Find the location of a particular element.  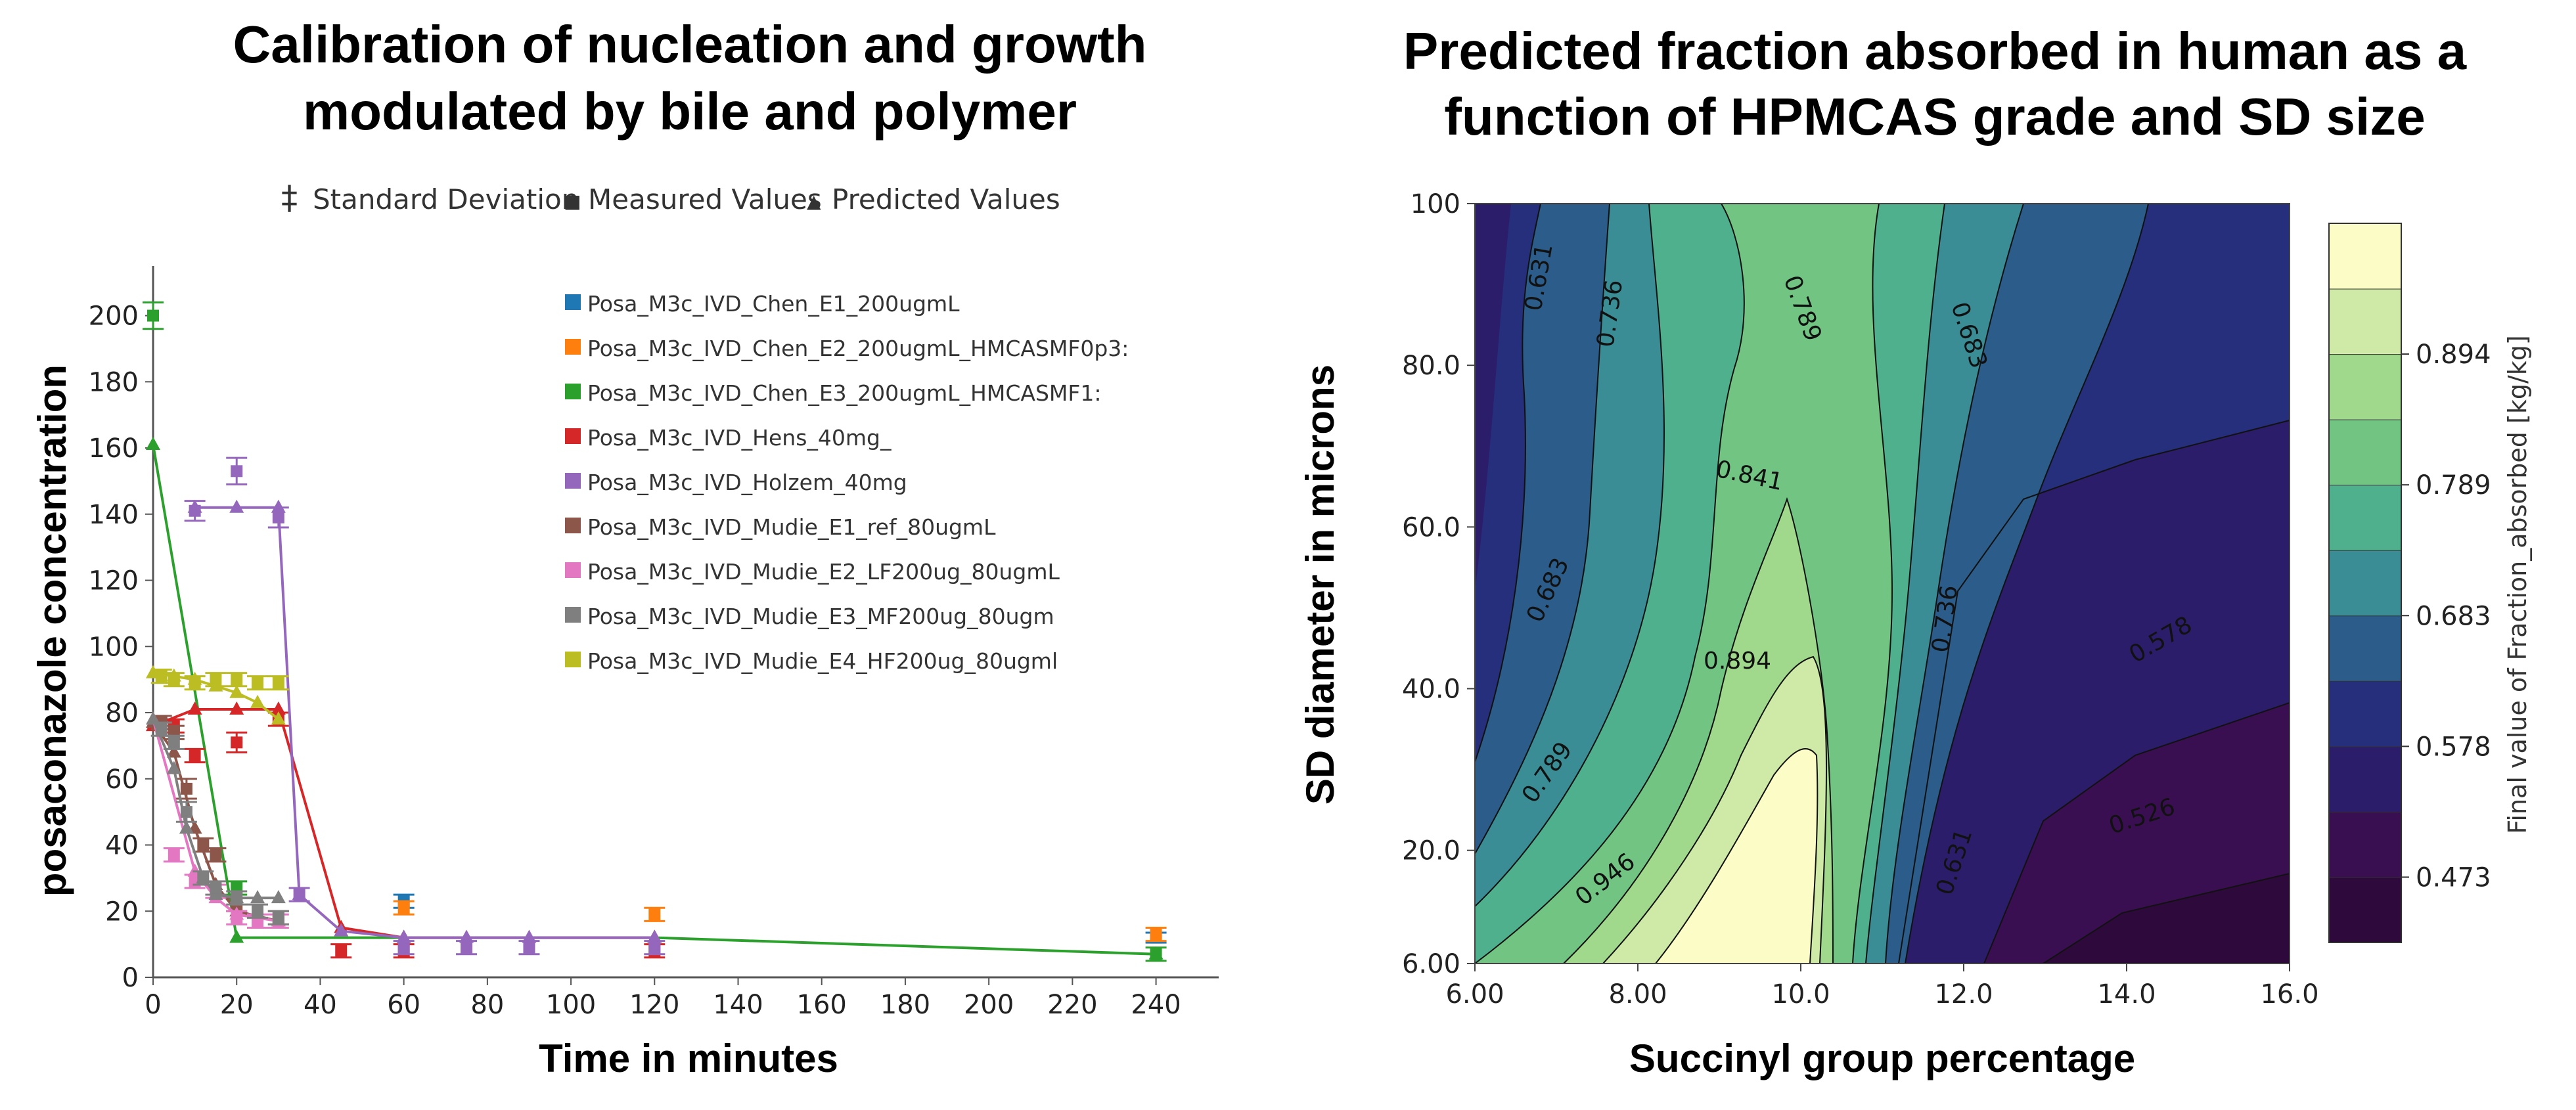

left-x-tick-label: 0 is located at coordinates (153, 1005).